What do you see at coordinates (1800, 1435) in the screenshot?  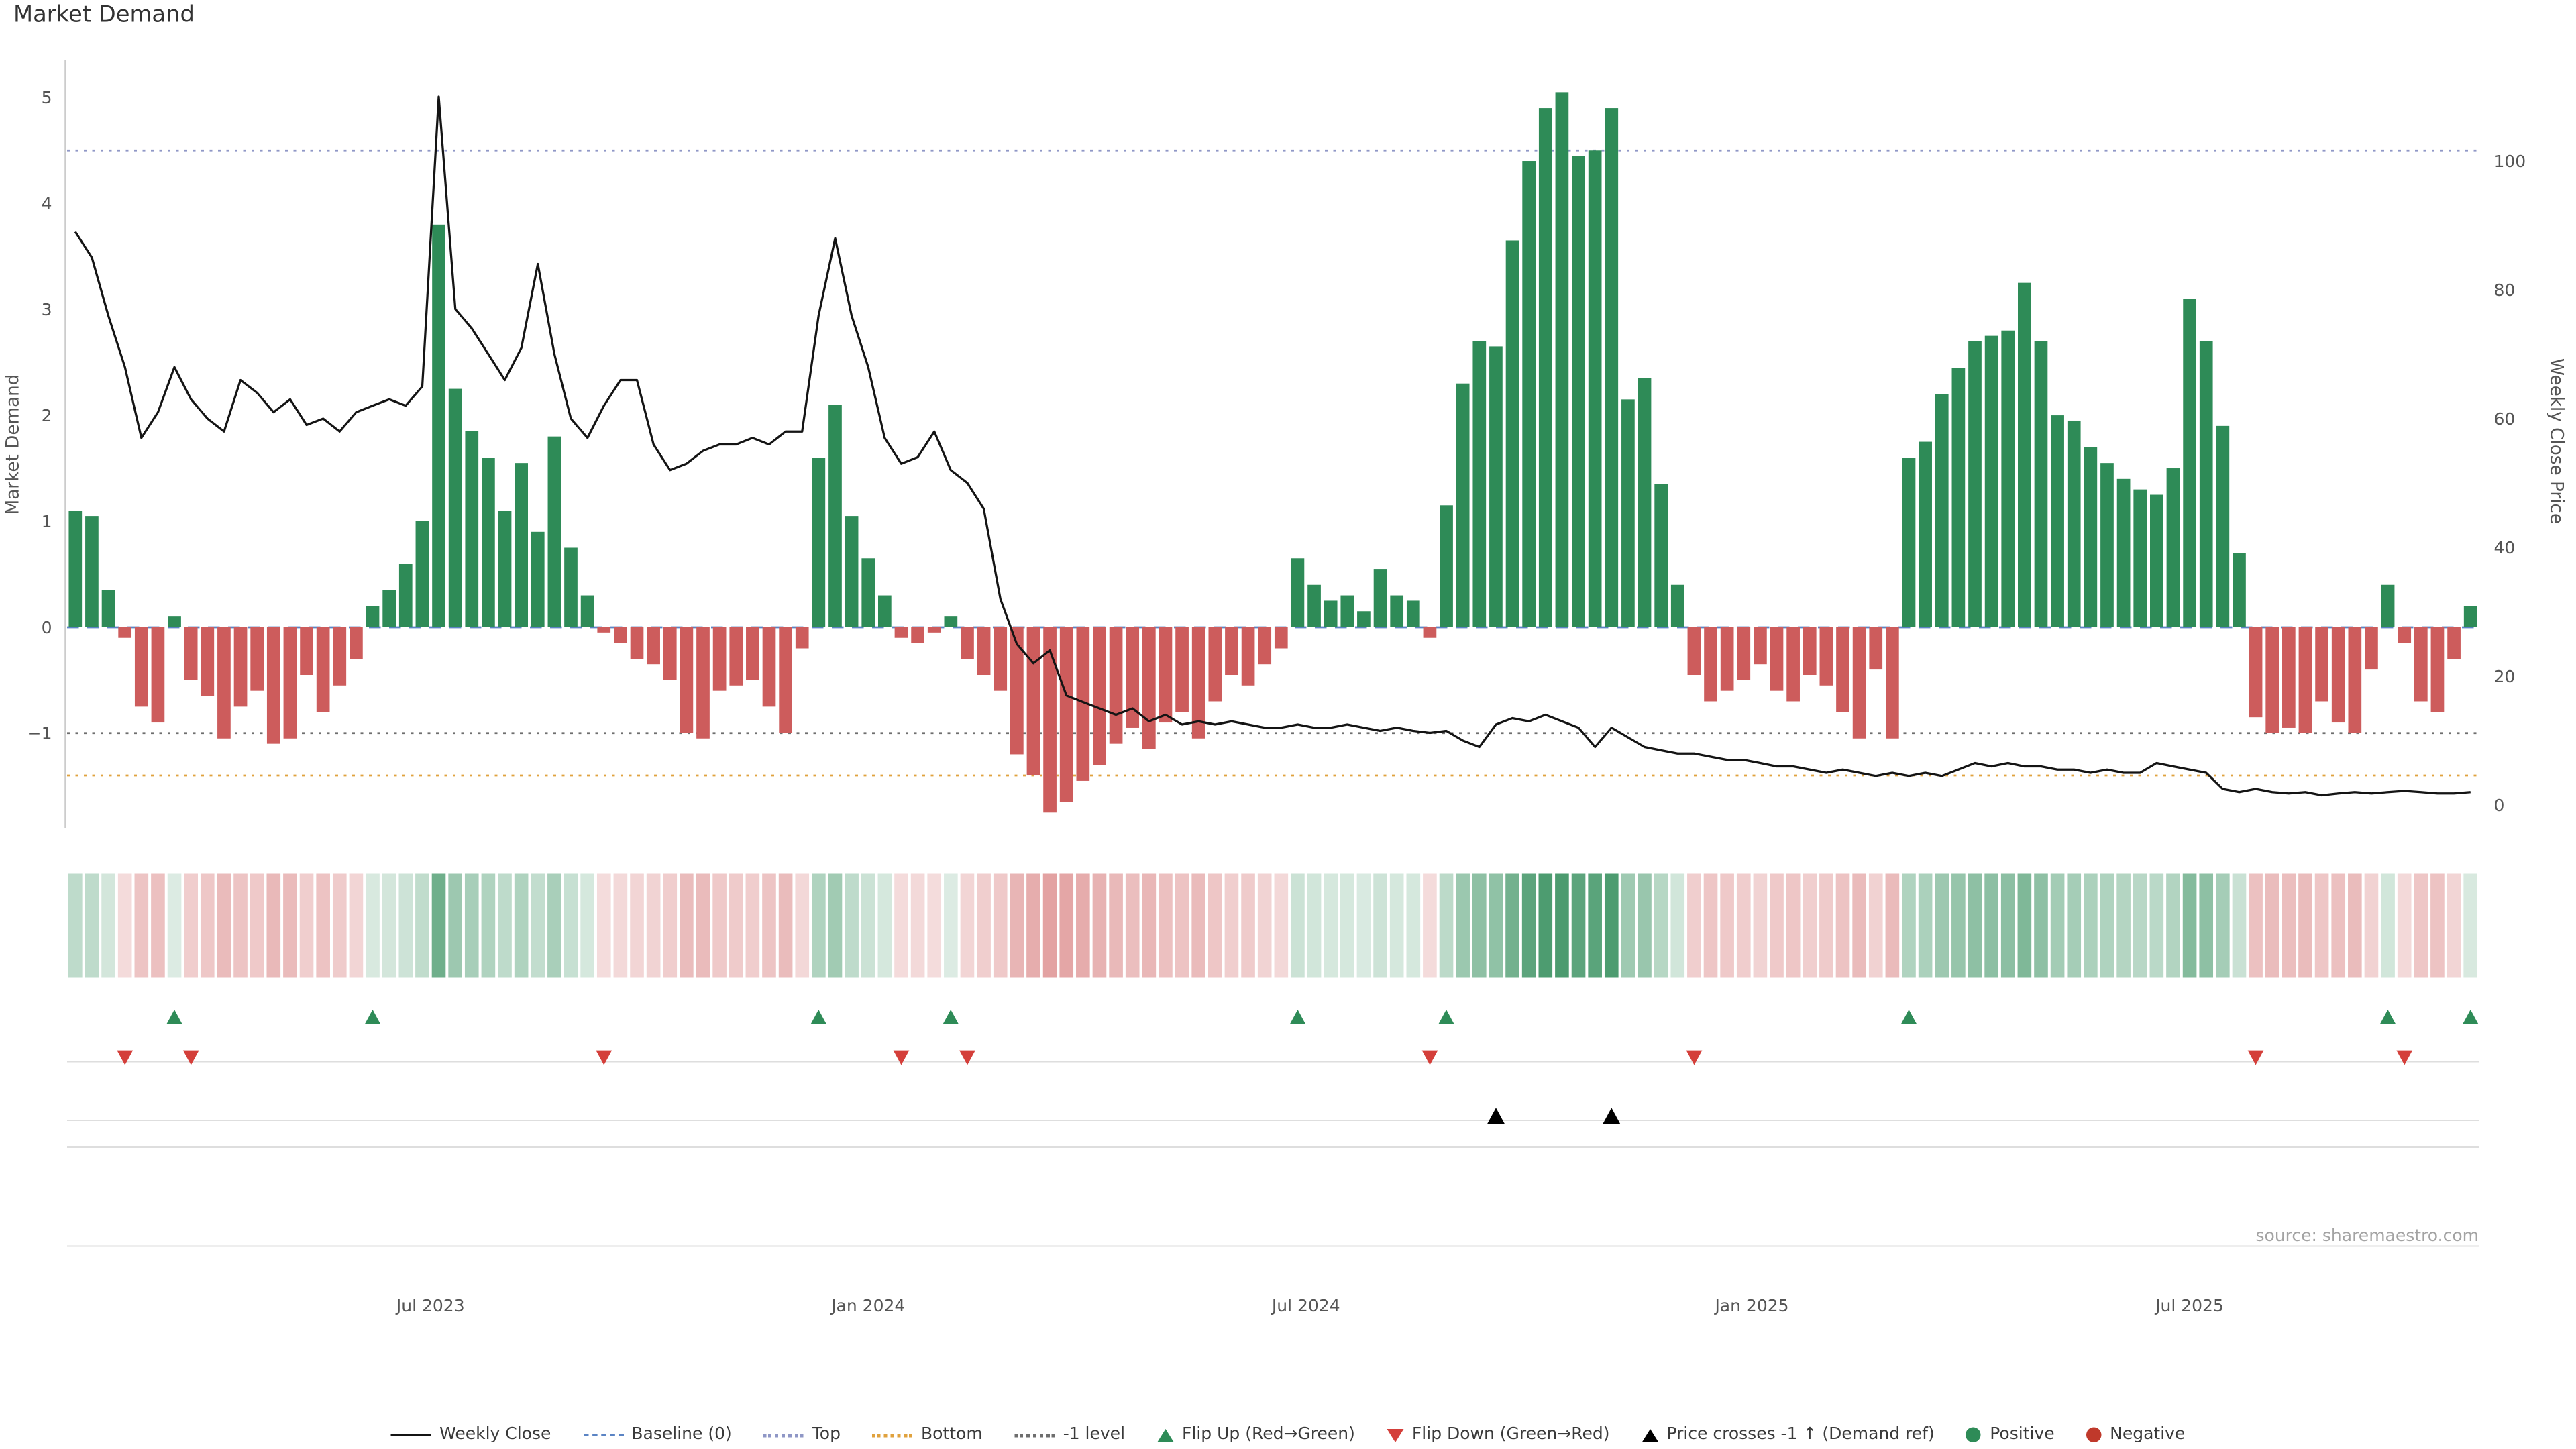 I see `legend-label: Price crosses -1 ↑ (Demand ref)` at bounding box center [1800, 1435].